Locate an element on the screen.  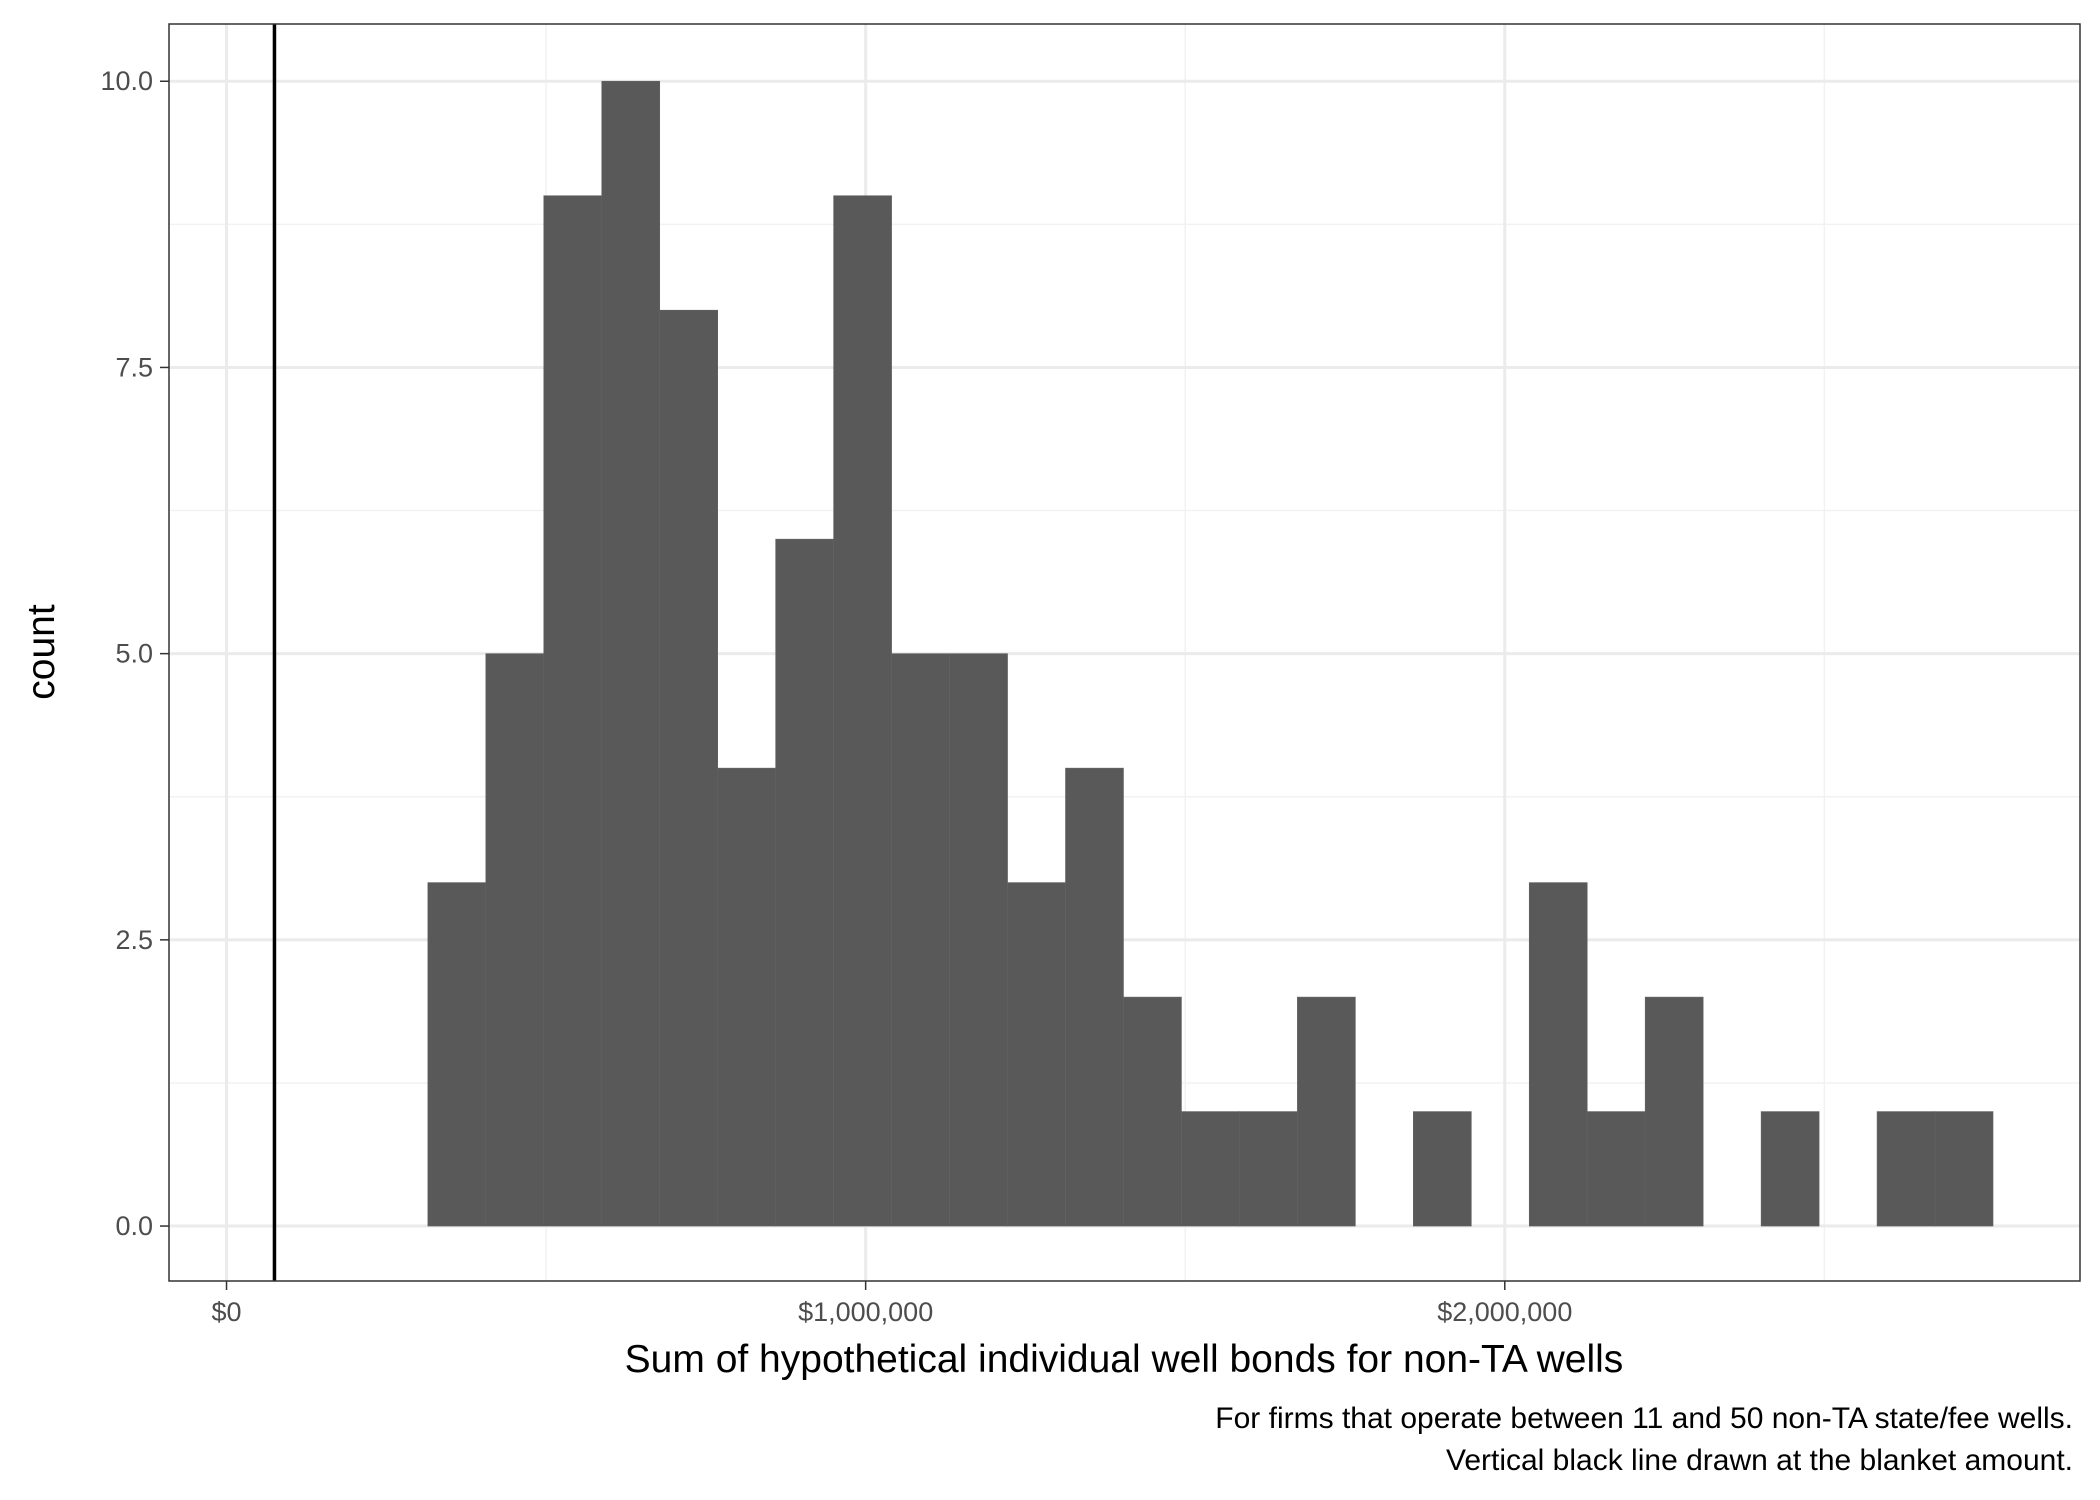
x-tick-label: $0 is located at coordinates (226, 1312).